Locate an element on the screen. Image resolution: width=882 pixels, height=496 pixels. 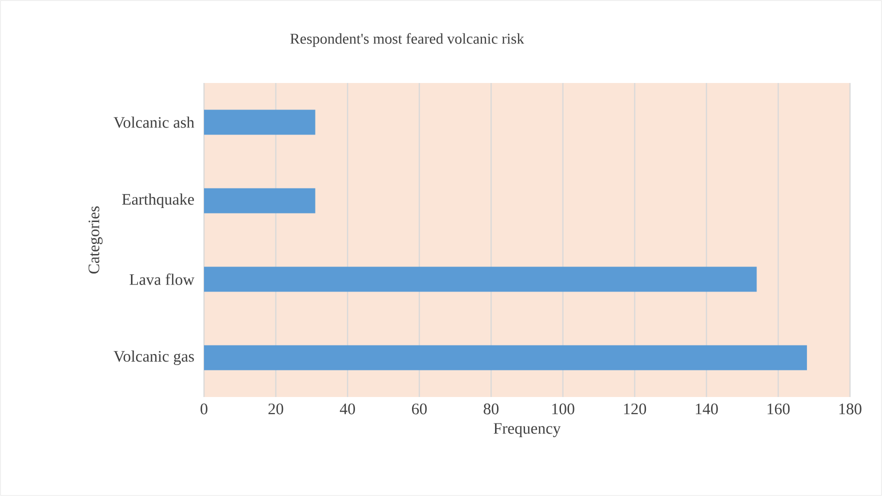
y-axis-title: Categories is located at coordinates (95, 240).